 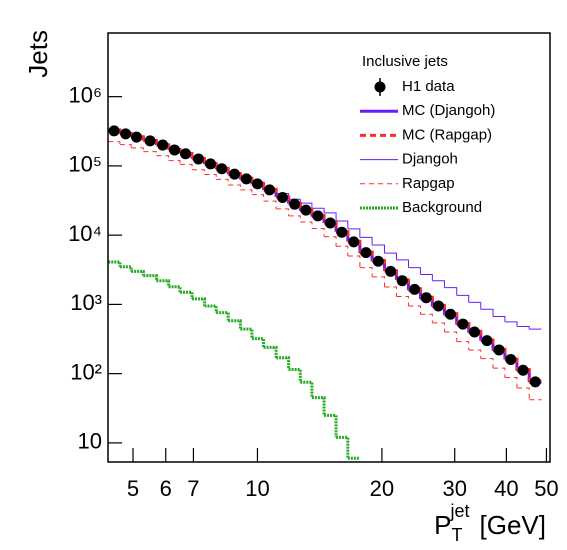 What do you see at coordinates (193, 488) in the screenshot?
I see `x-tick-label: 7` at bounding box center [193, 488].